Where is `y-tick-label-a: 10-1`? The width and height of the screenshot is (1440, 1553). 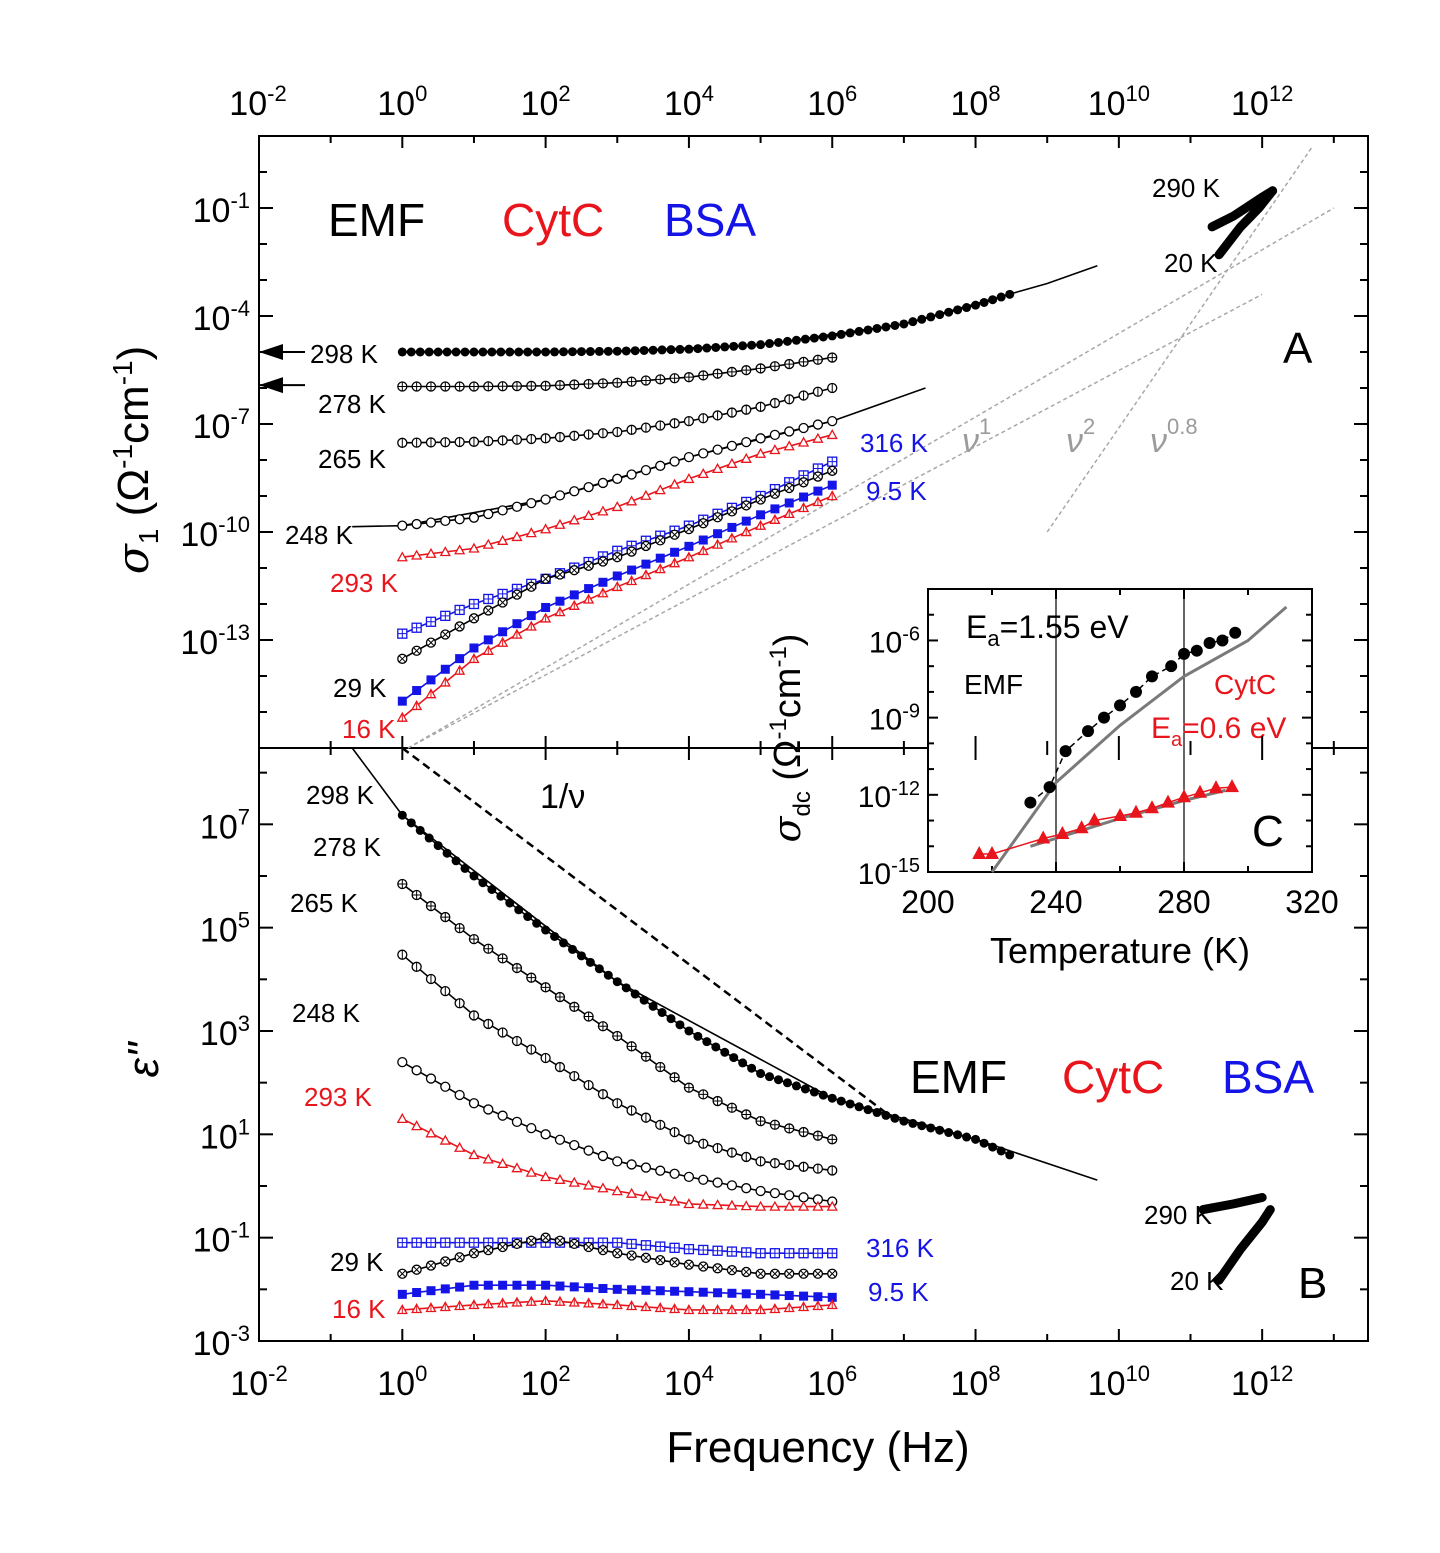
y-tick-label-a: 10-1 is located at coordinates (221, 209).